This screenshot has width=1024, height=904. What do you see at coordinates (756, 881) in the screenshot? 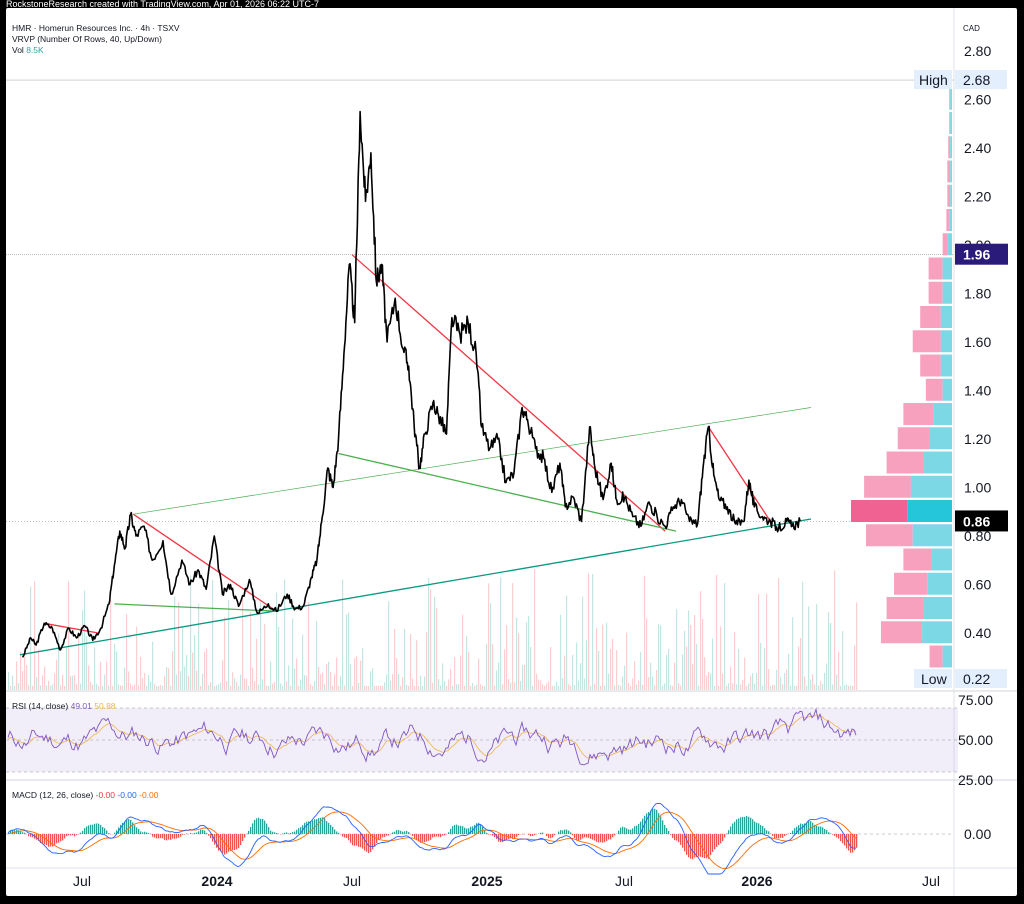
I see `time-tick-label: 2026` at bounding box center [756, 881].